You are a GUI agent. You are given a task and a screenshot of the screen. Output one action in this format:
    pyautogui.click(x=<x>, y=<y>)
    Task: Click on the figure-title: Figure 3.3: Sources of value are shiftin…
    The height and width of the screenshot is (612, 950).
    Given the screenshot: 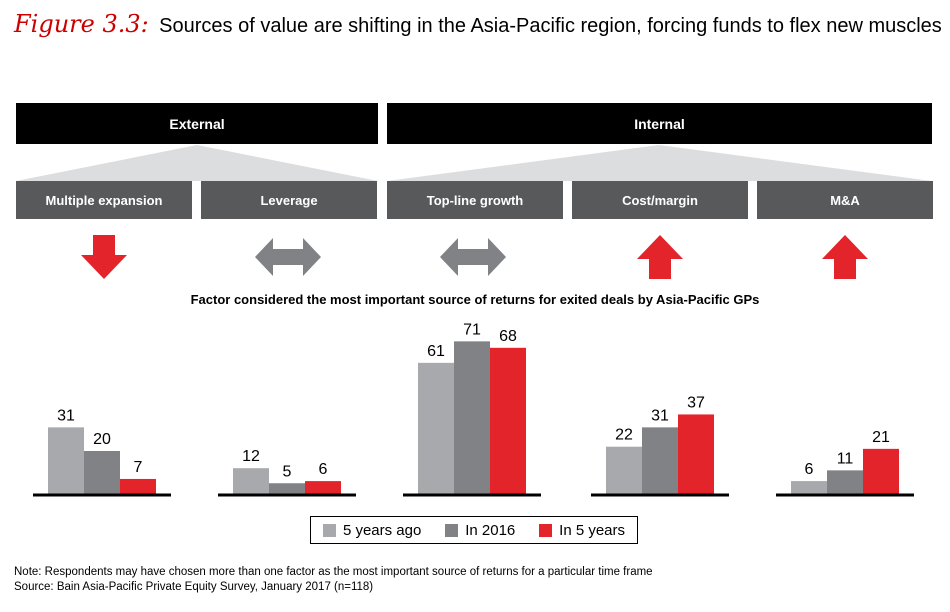 What is the action you would take?
    pyautogui.click(x=478, y=28)
    